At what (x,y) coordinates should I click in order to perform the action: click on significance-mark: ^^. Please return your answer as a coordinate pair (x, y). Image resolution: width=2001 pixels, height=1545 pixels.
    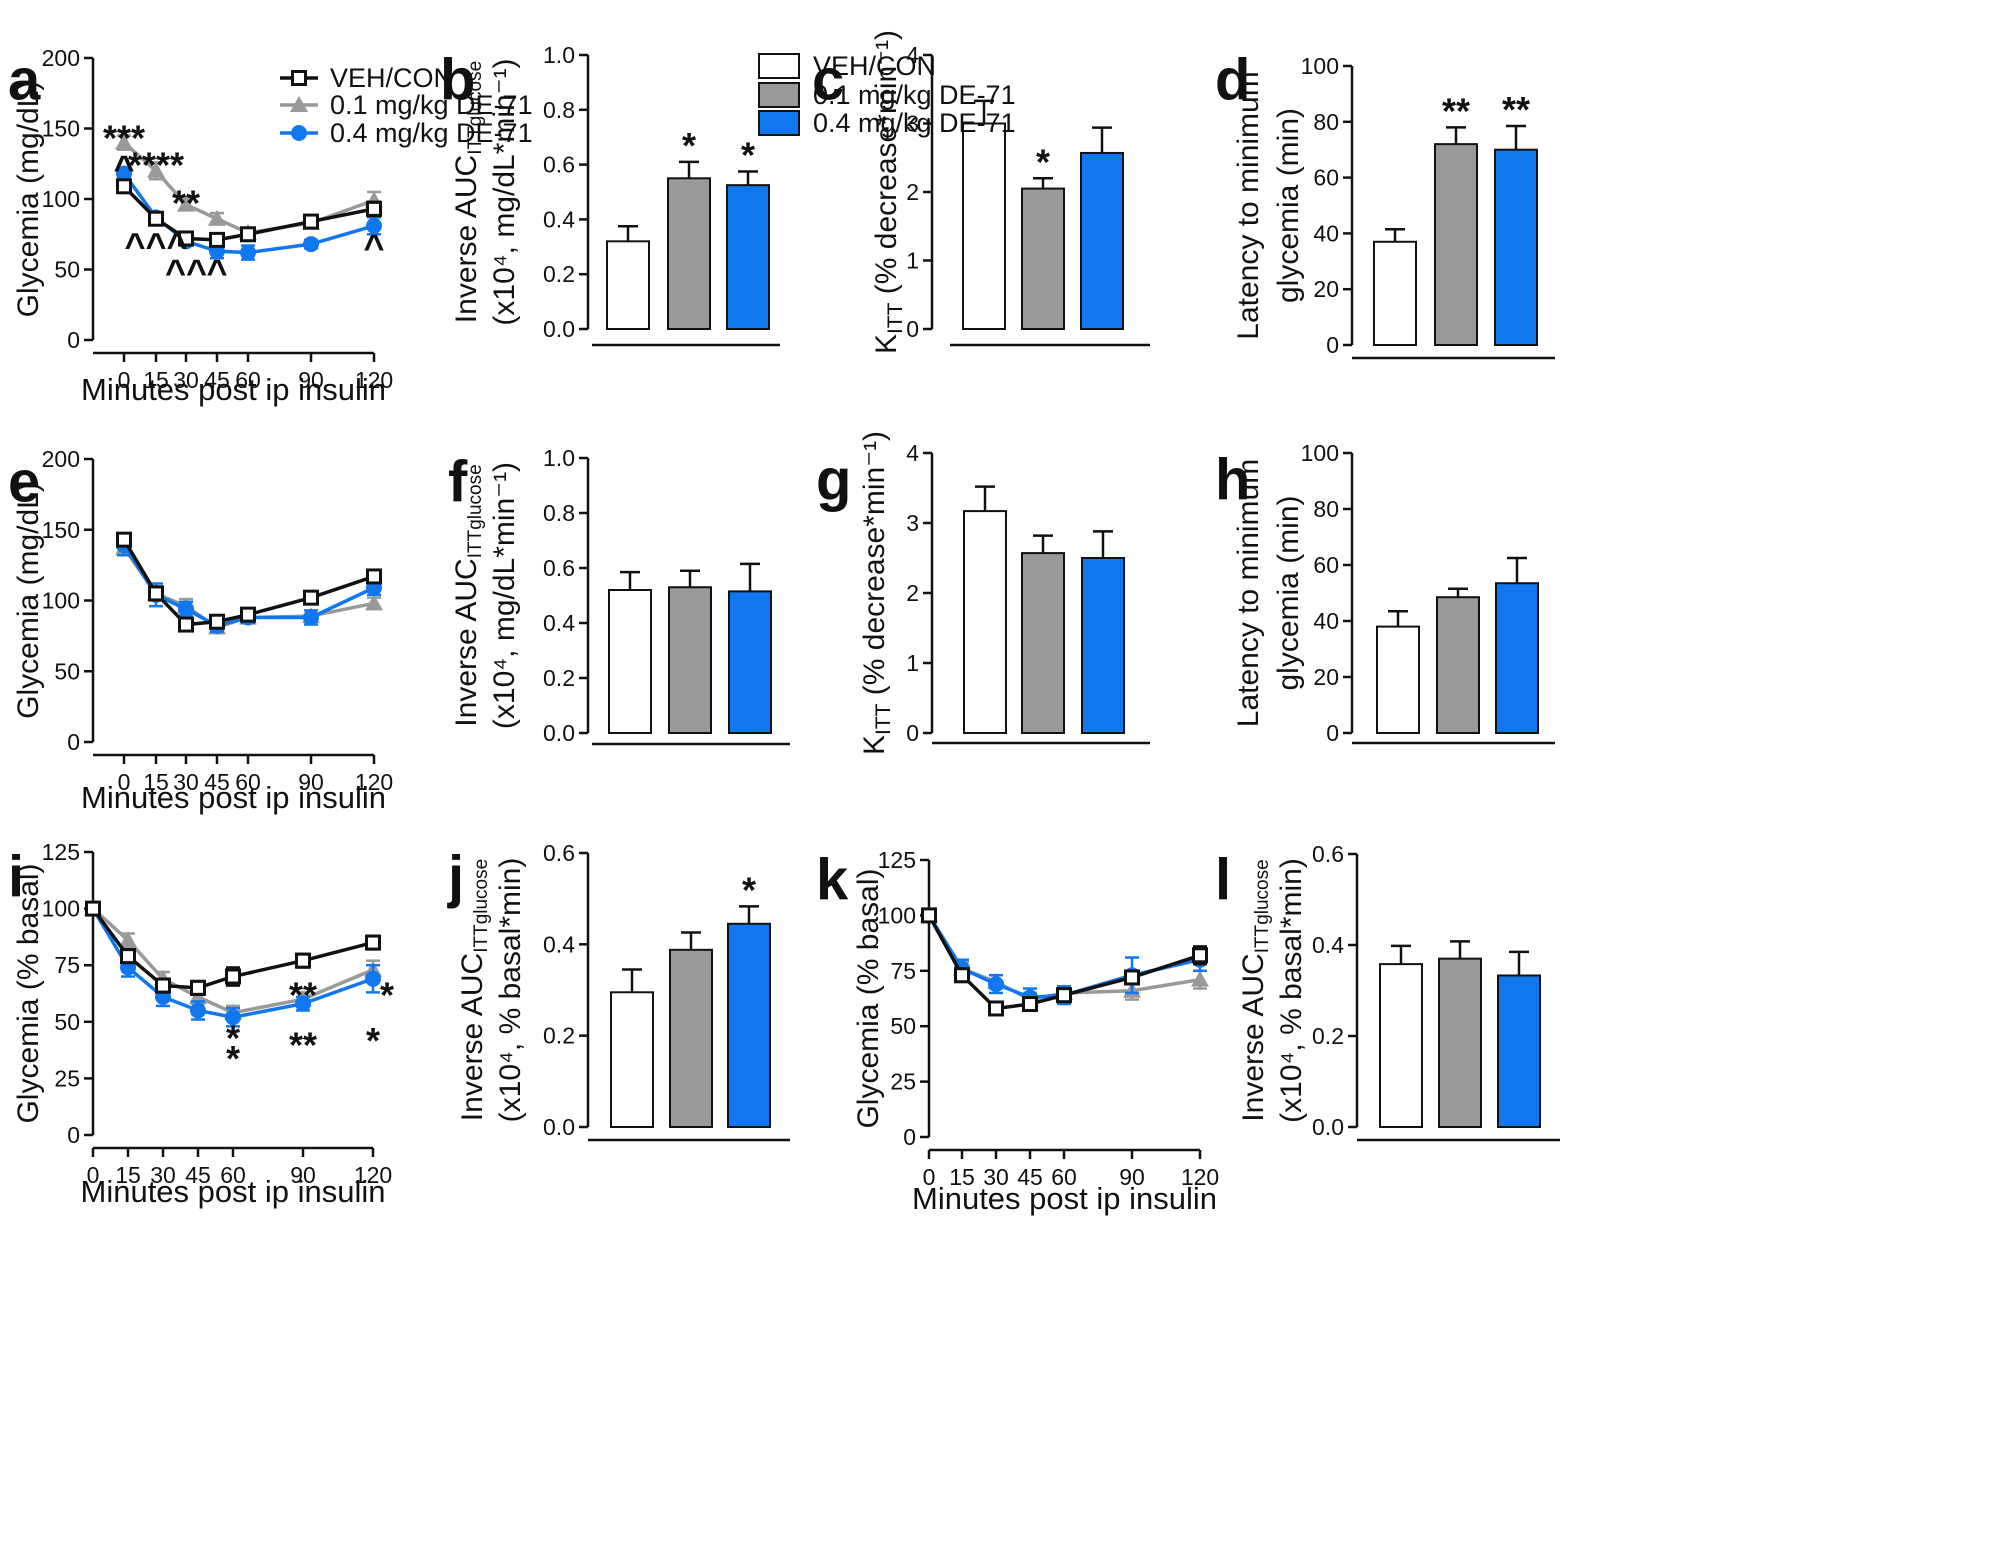
    Looking at the image, I should click on (186, 272).